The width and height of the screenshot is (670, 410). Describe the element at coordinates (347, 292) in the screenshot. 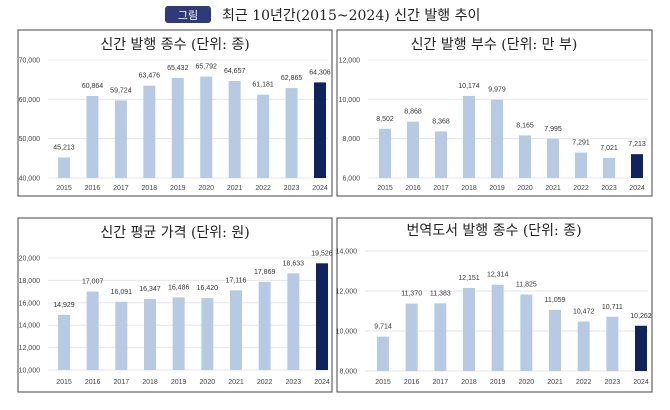

I see `chart-4-ytick-label: 12,000` at that location.